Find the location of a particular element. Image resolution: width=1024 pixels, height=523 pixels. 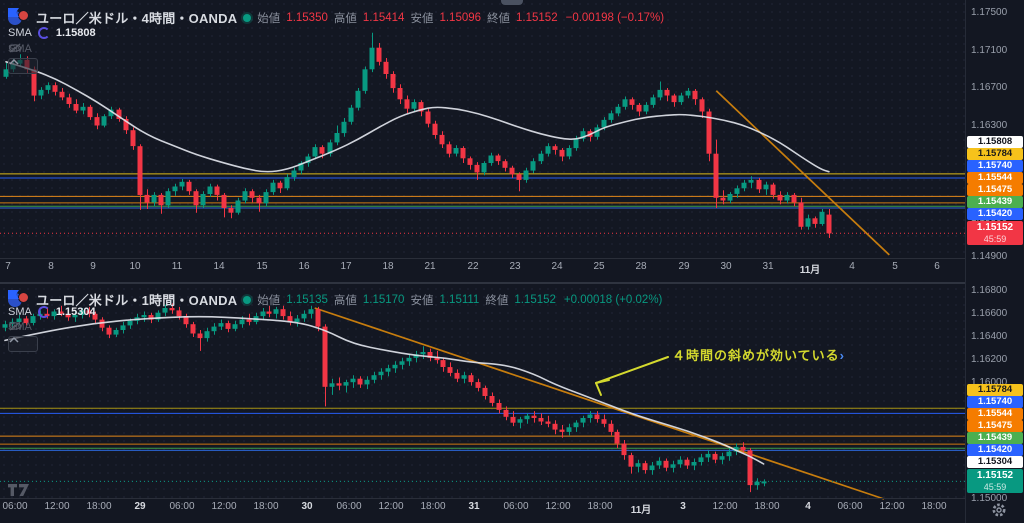

symbol-title-4h: ユーロ／米ドル・4時間・OANDA is located at coordinates (137, 18).